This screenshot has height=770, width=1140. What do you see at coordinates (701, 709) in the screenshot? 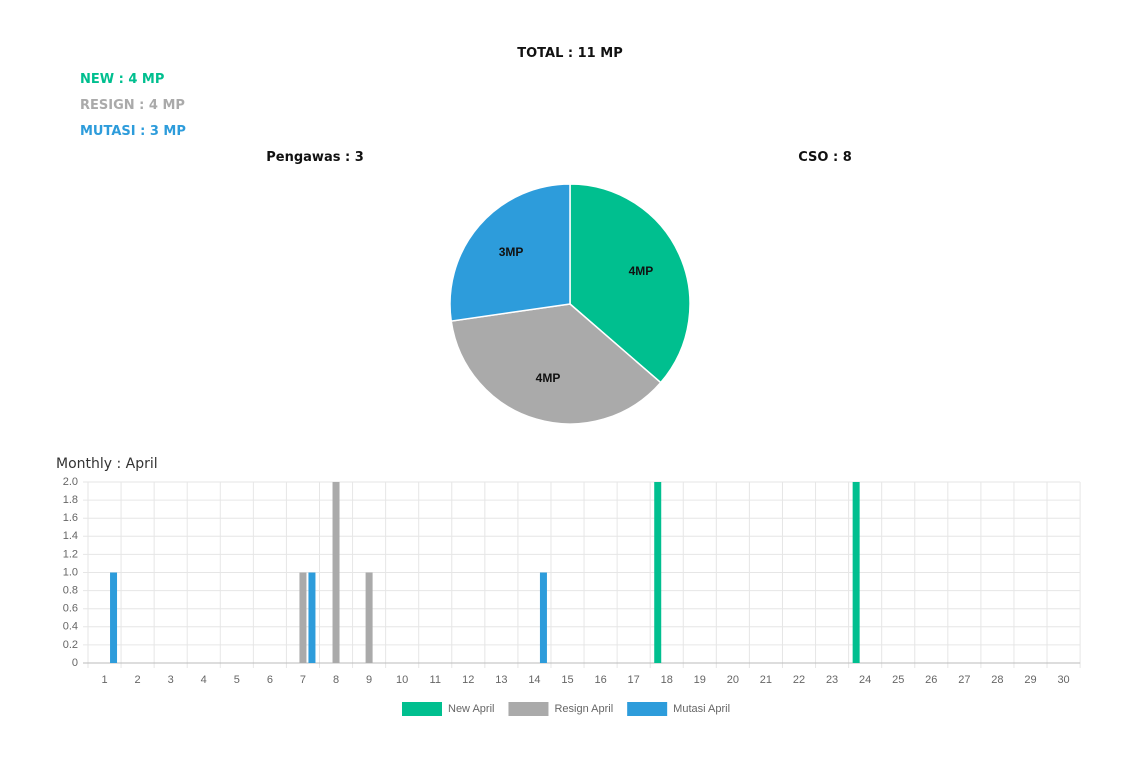
I see `legend-label: Mutasi April` at bounding box center [701, 709].